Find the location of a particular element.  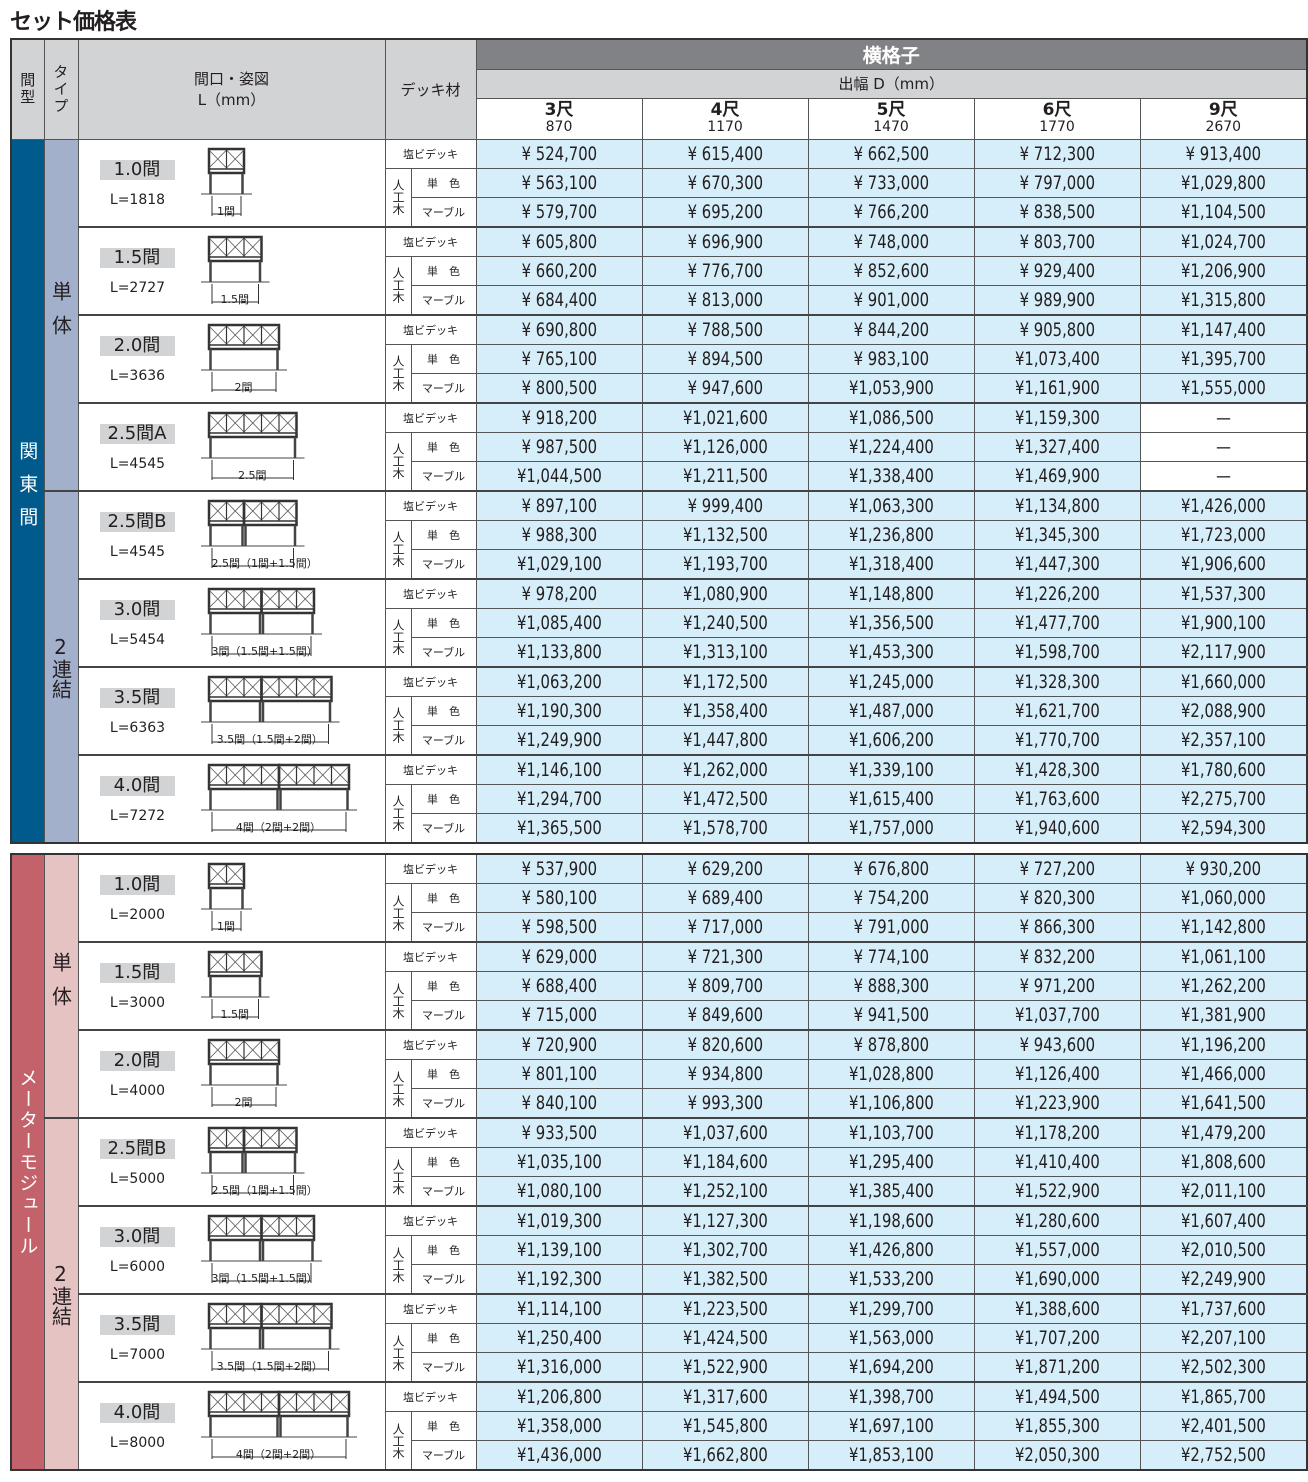

header-frontage: 間口・姿図 L（mm） is located at coordinates (231, 89).